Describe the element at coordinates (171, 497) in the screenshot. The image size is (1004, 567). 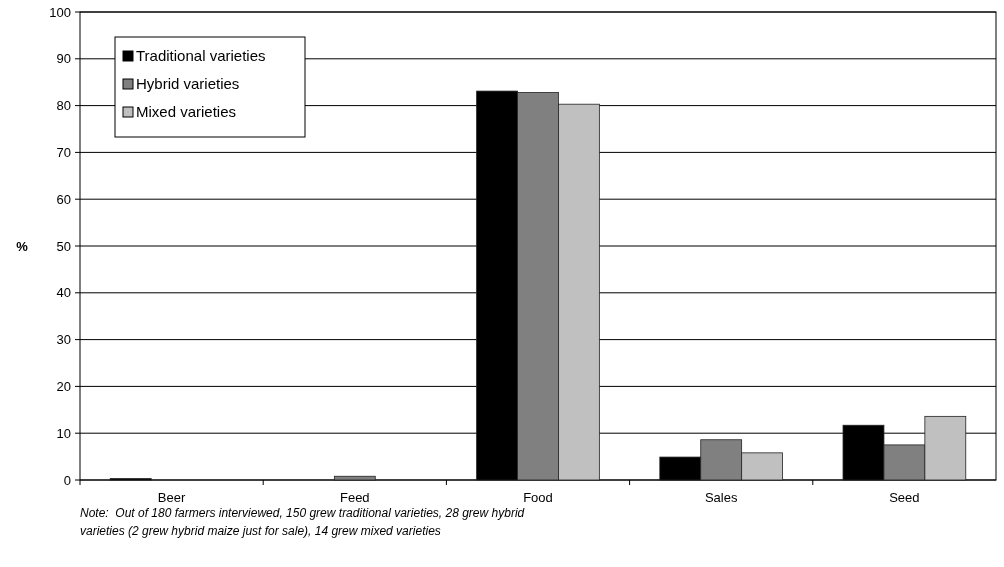
I see `x-tick-label: Beer` at that location.